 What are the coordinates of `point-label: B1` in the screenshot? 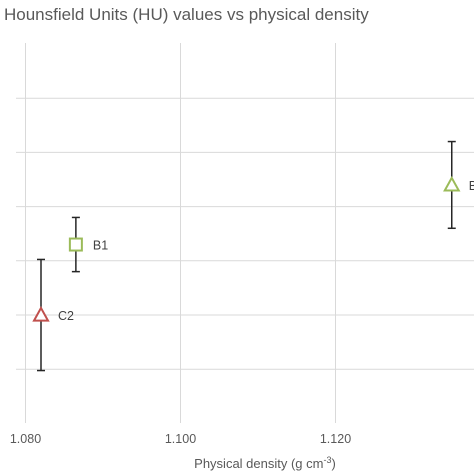 It's located at (100, 246).